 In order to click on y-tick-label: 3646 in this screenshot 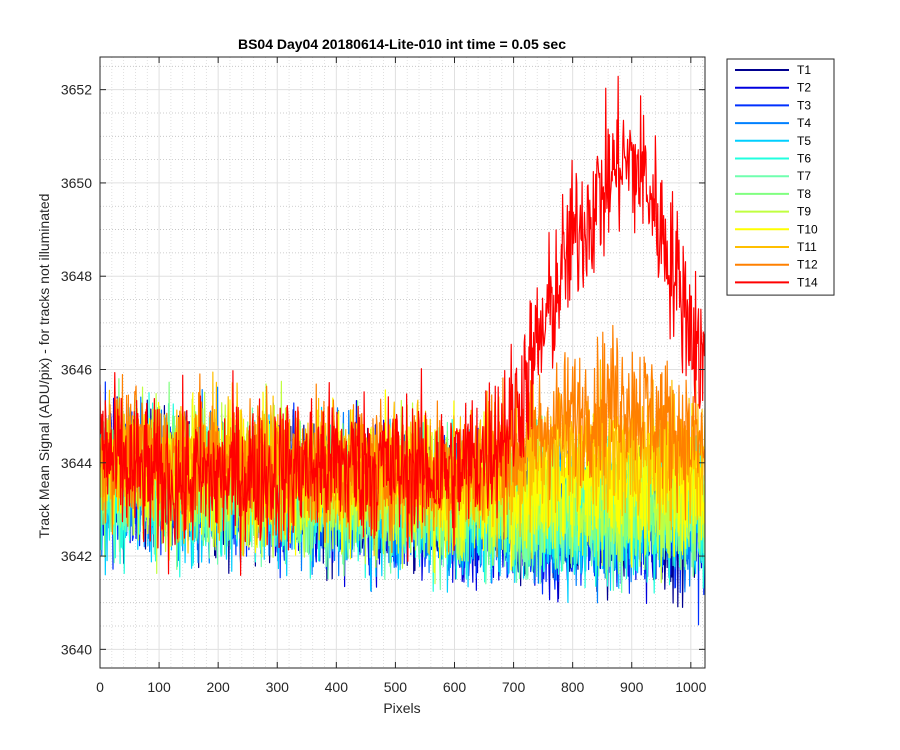, I will do `click(76, 369)`.